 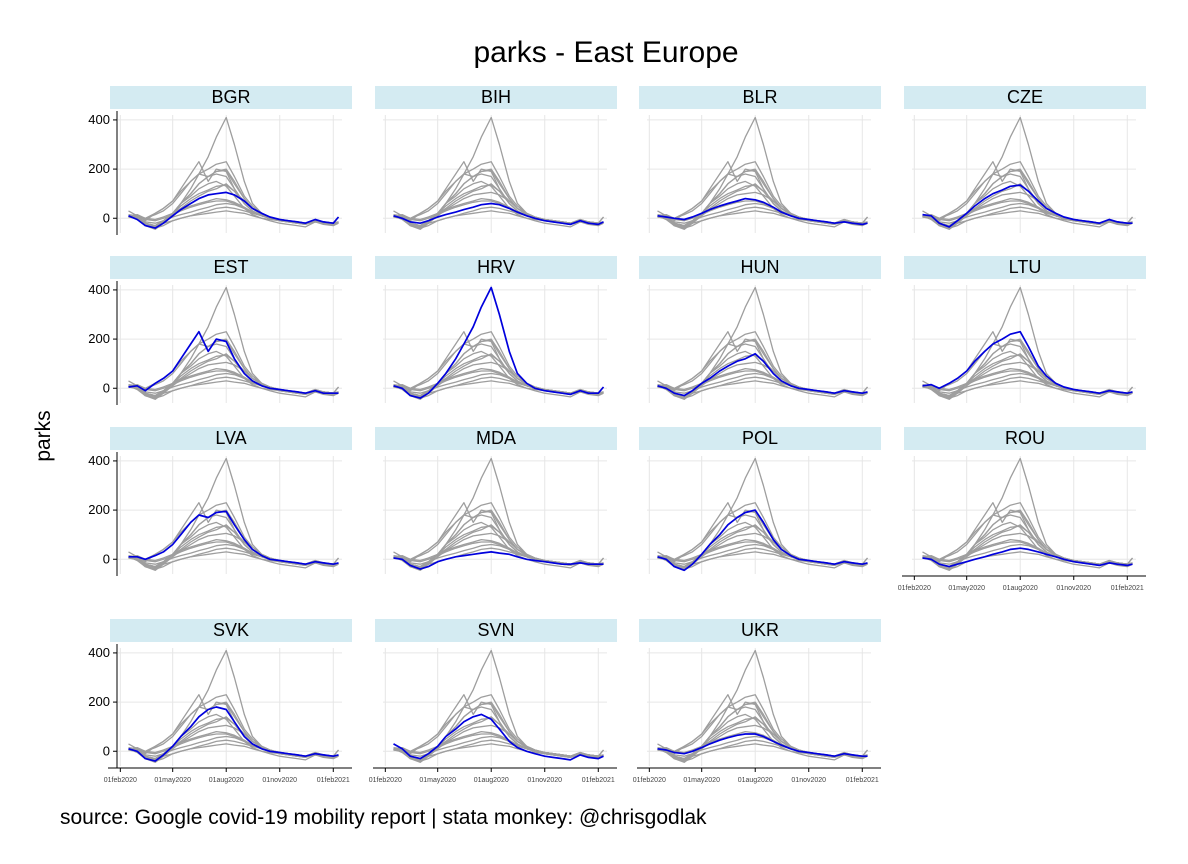 What do you see at coordinates (496, 438) in the screenshot?
I see `panel-label: MDA` at bounding box center [496, 438].